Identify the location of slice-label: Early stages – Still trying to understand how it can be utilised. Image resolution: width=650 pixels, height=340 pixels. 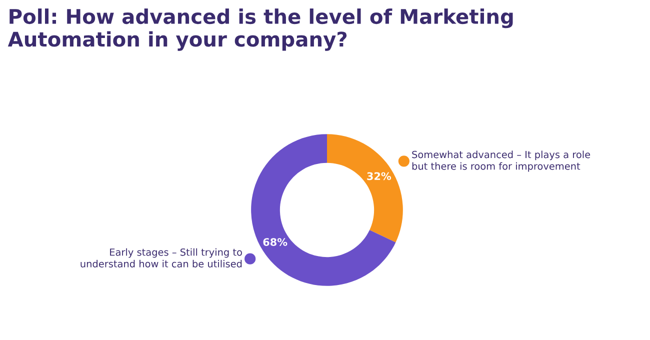
(161, 258).